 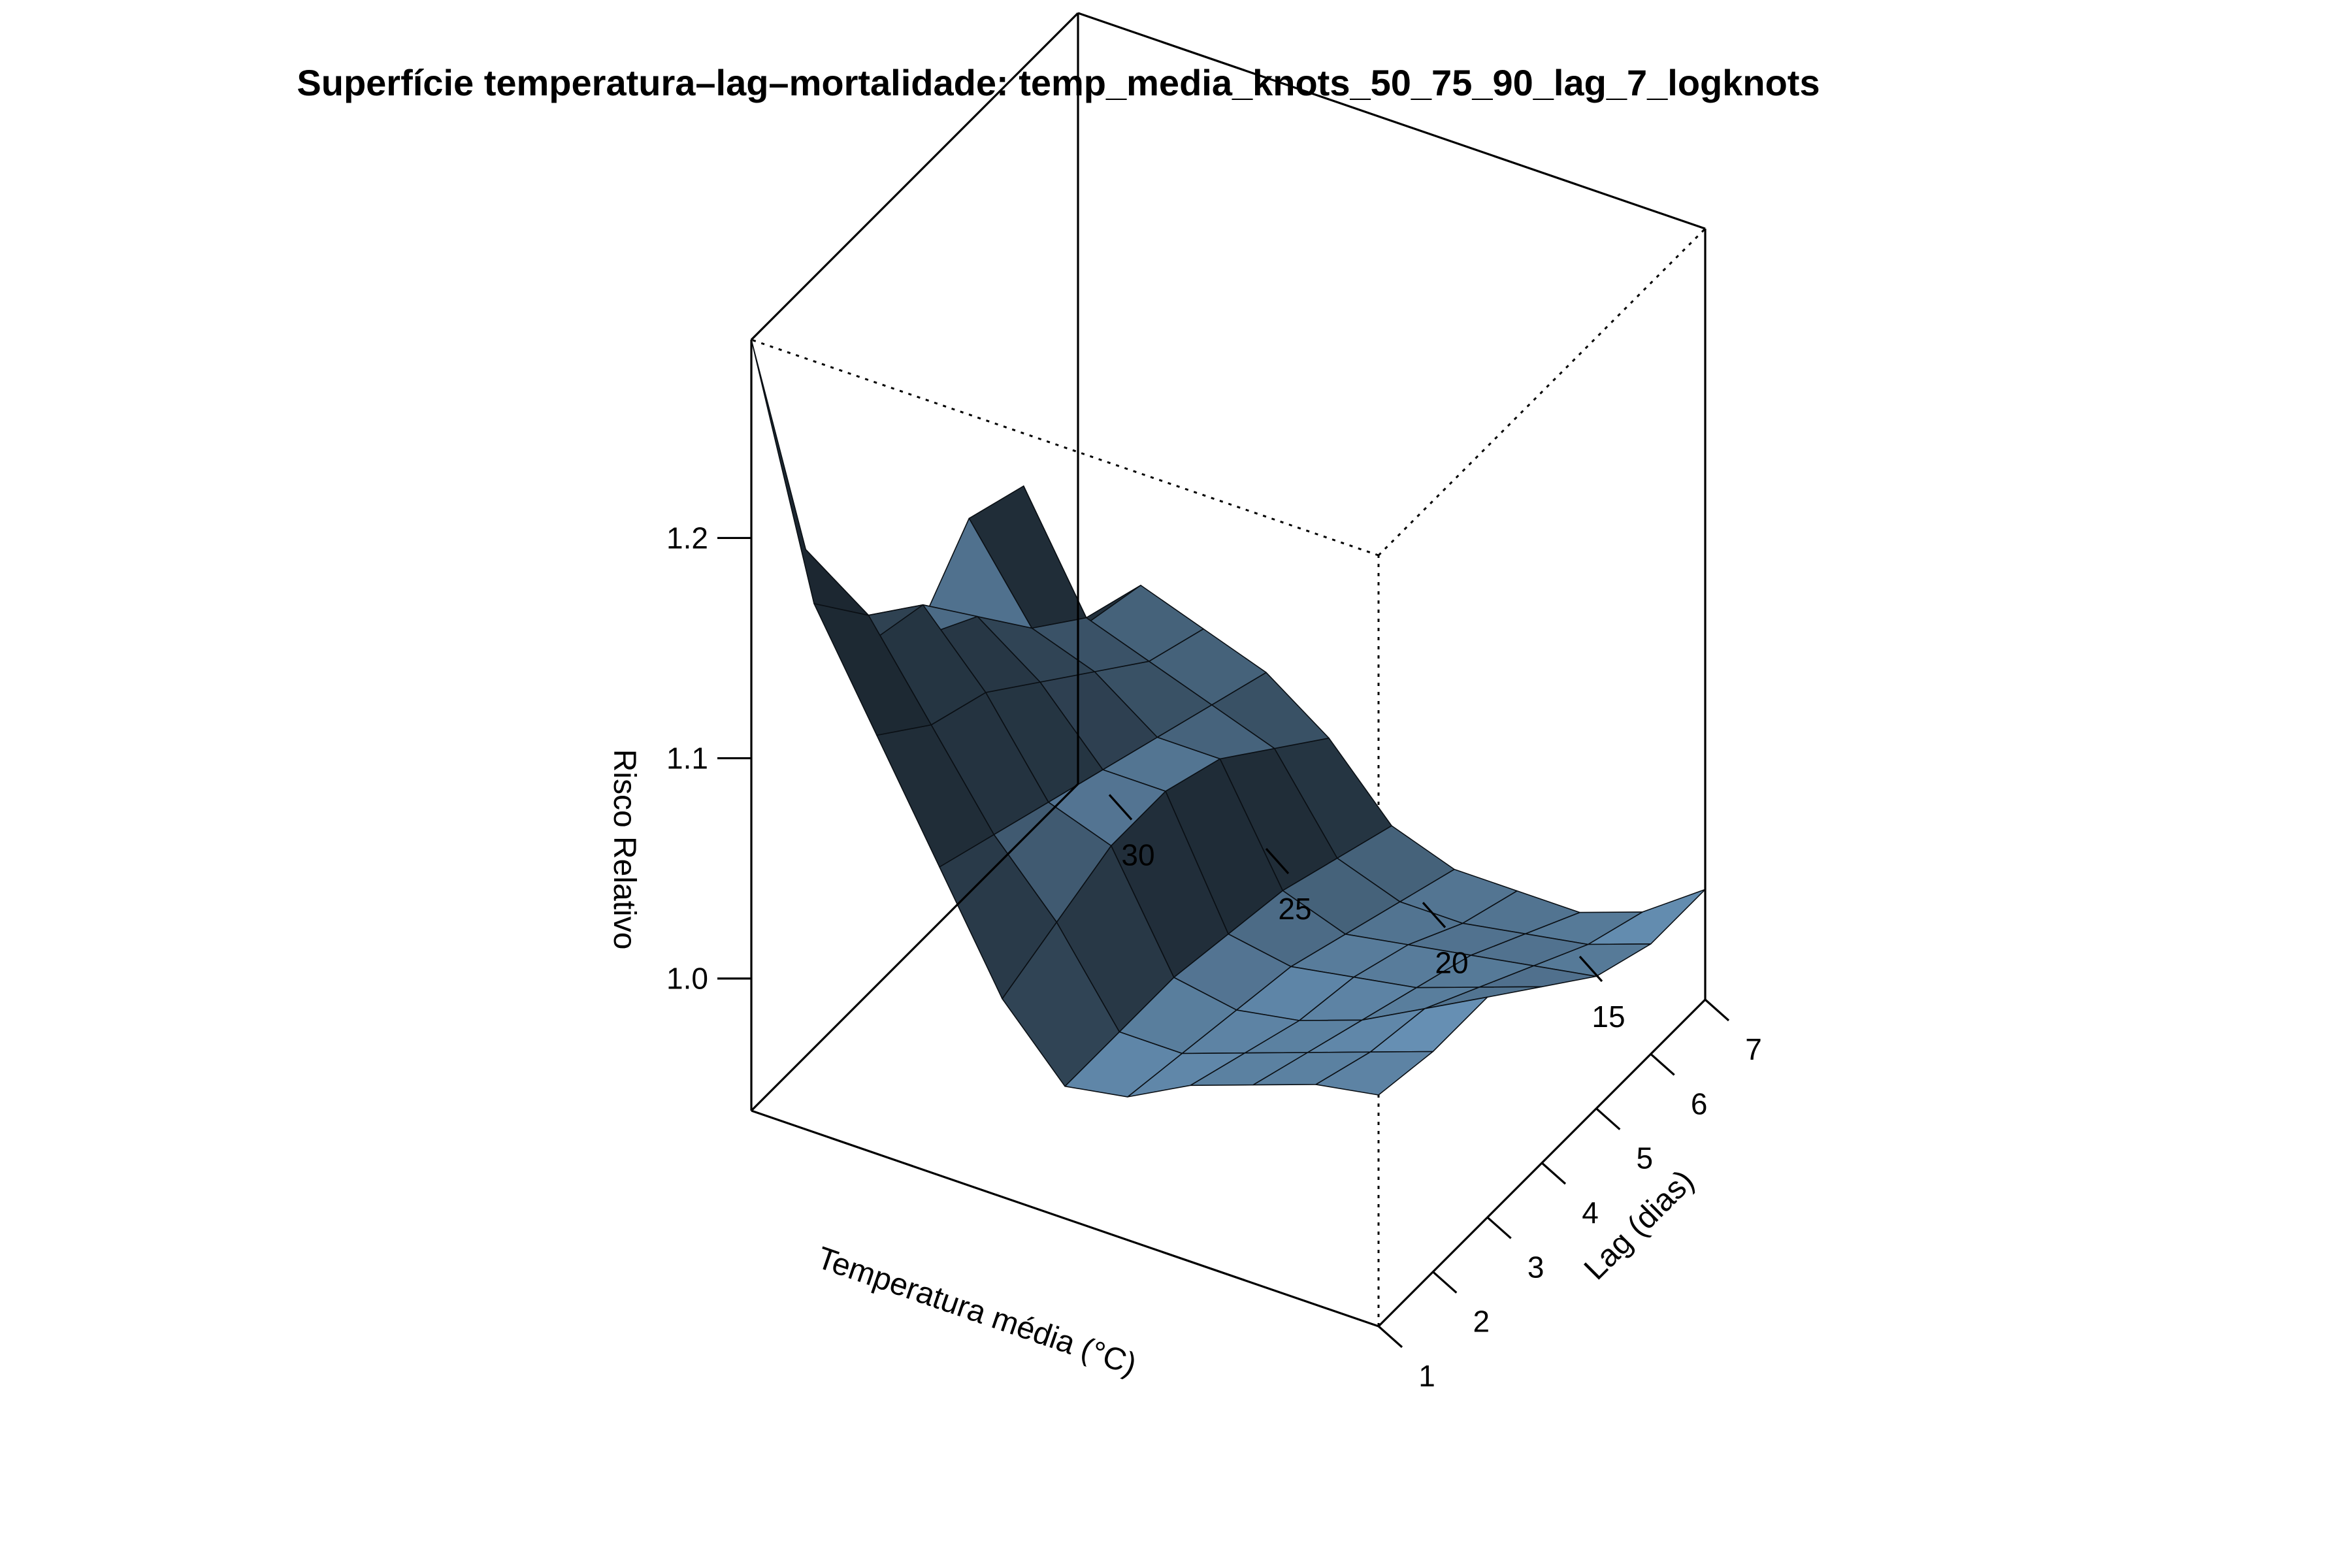 I want to click on y-tick-label: 7, so click(x=1753, y=1049).